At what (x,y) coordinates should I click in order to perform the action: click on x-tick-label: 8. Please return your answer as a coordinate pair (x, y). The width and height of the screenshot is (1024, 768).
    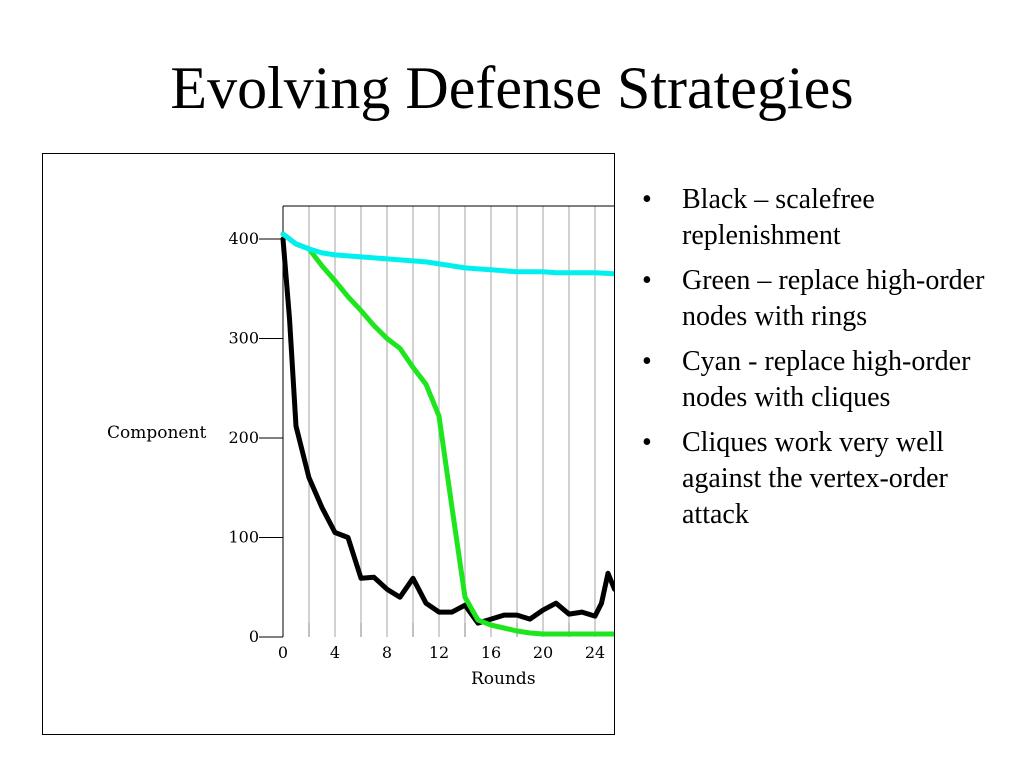
    Looking at the image, I should click on (387, 652).